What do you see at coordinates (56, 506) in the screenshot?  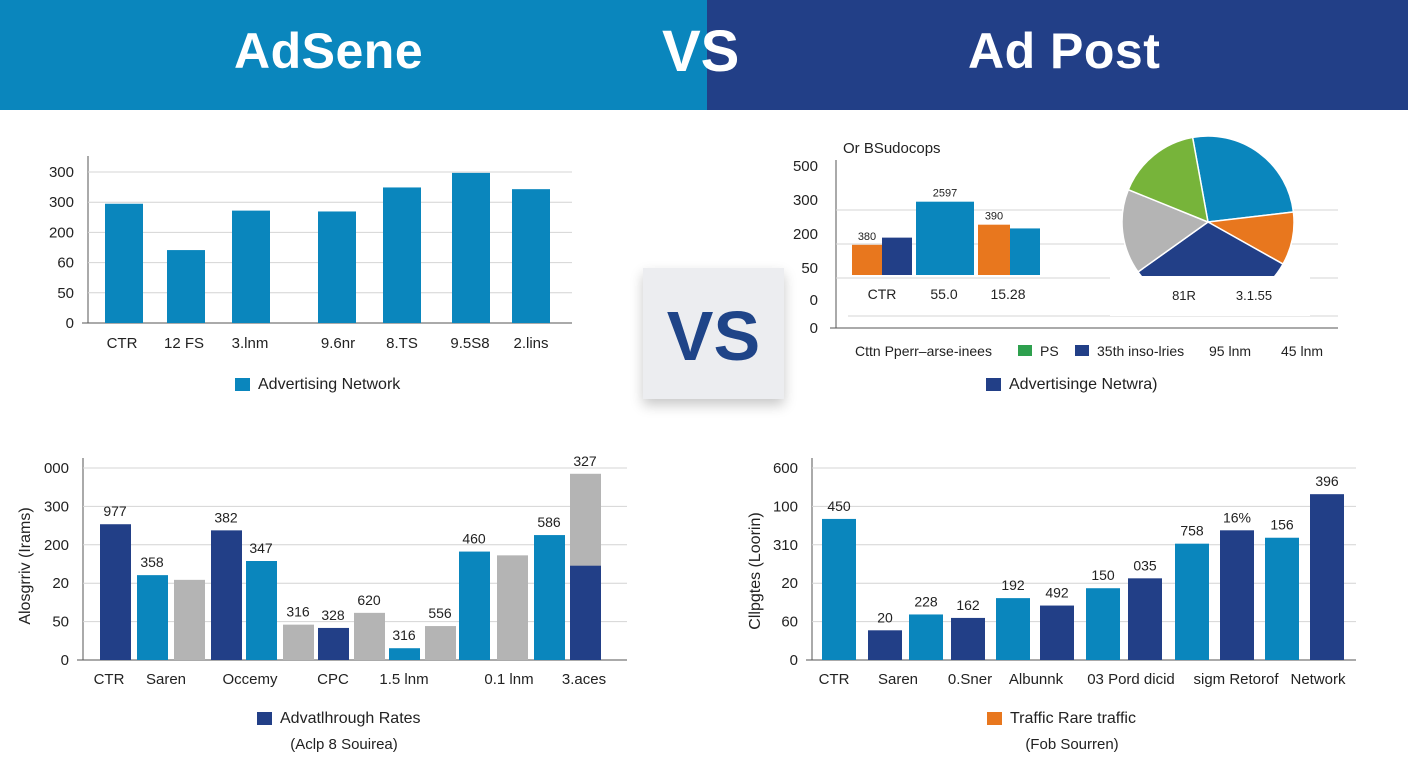 I see `bl-y-tick-label: 300` at bounding box center [56, 506].